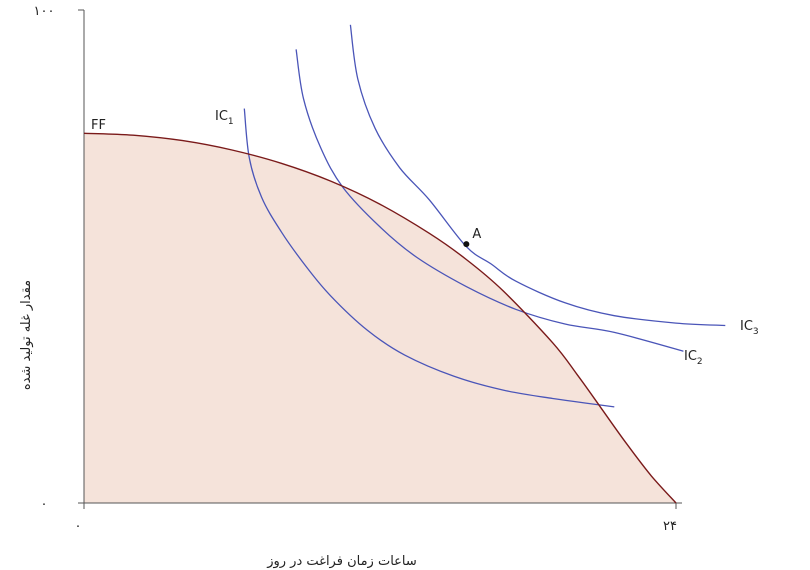 The width and height of the screenshot is (810, 570). What do you see at coordinates (231, 122) in the screenshot?
I see `indifference-curve-label-1-subscript: 1` at bounding box center [231, 122].